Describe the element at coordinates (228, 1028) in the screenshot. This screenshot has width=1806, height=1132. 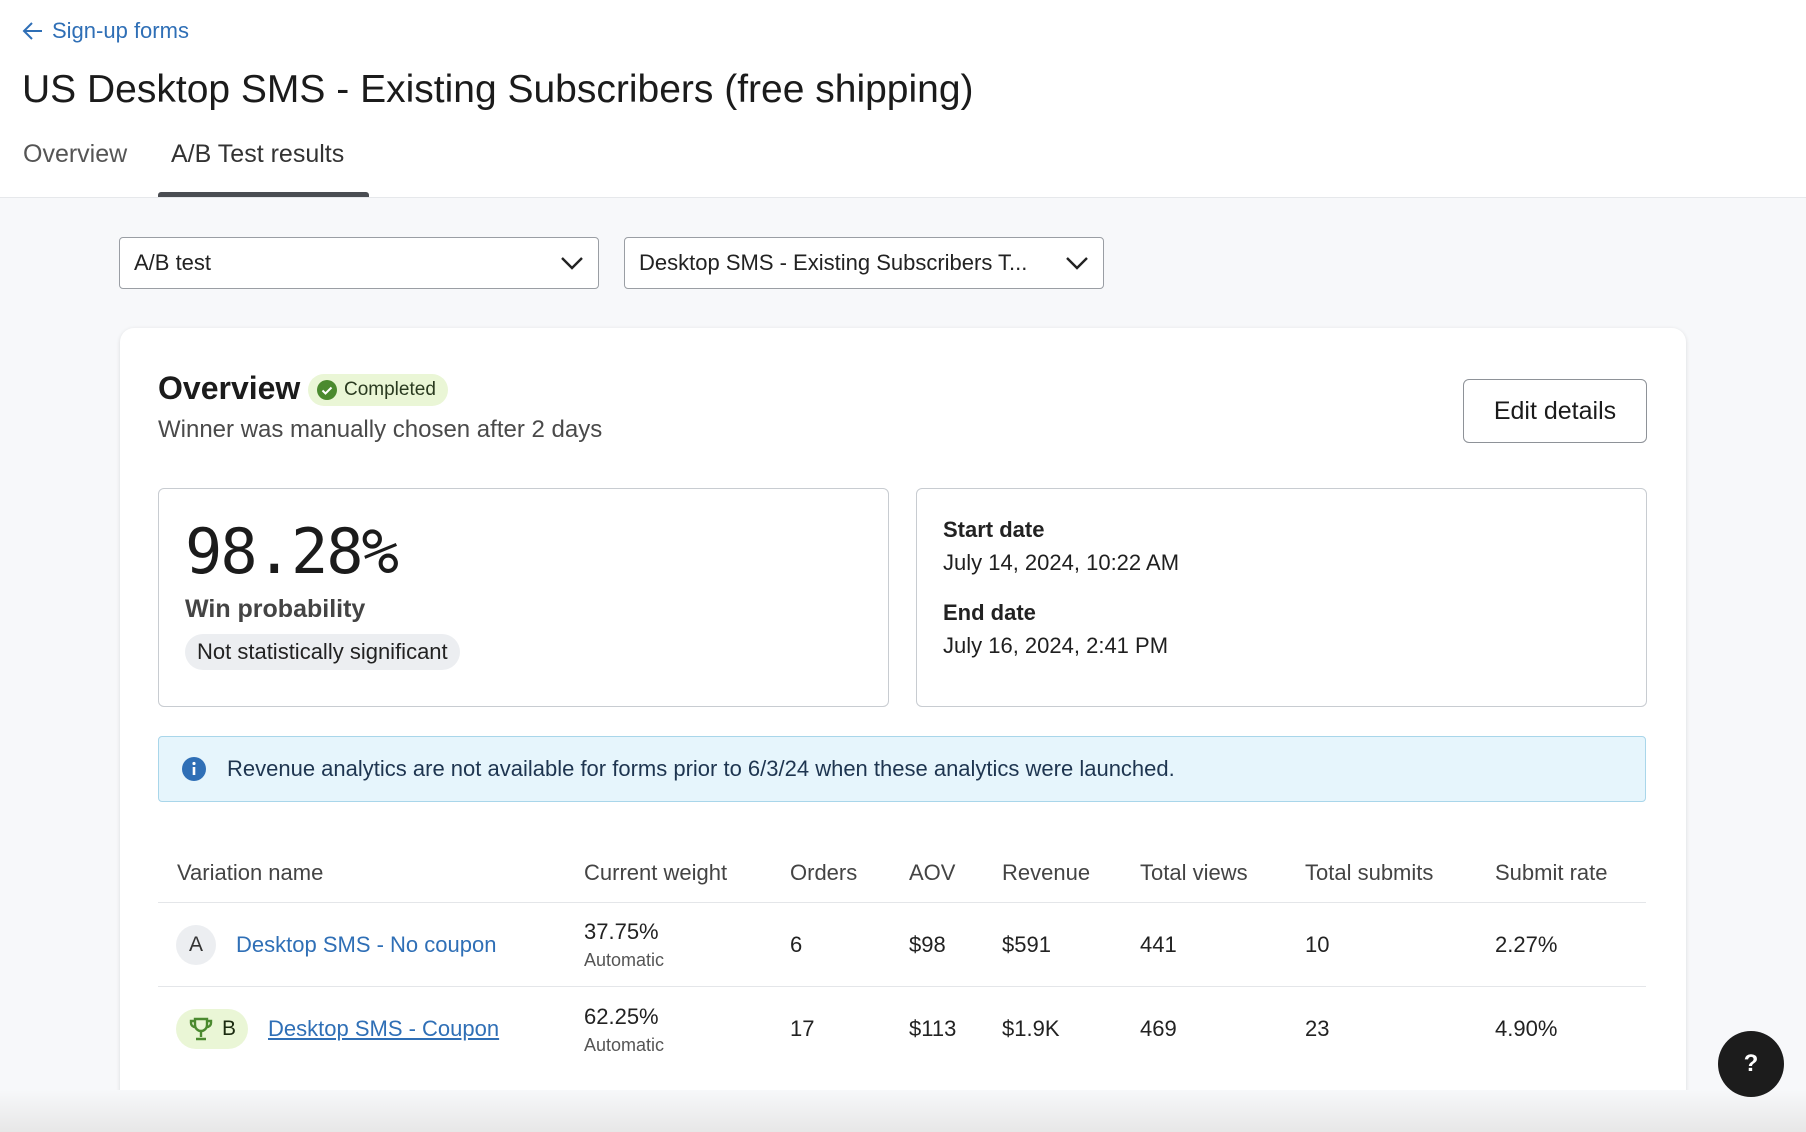
I see `variation-letter: B` at that location.